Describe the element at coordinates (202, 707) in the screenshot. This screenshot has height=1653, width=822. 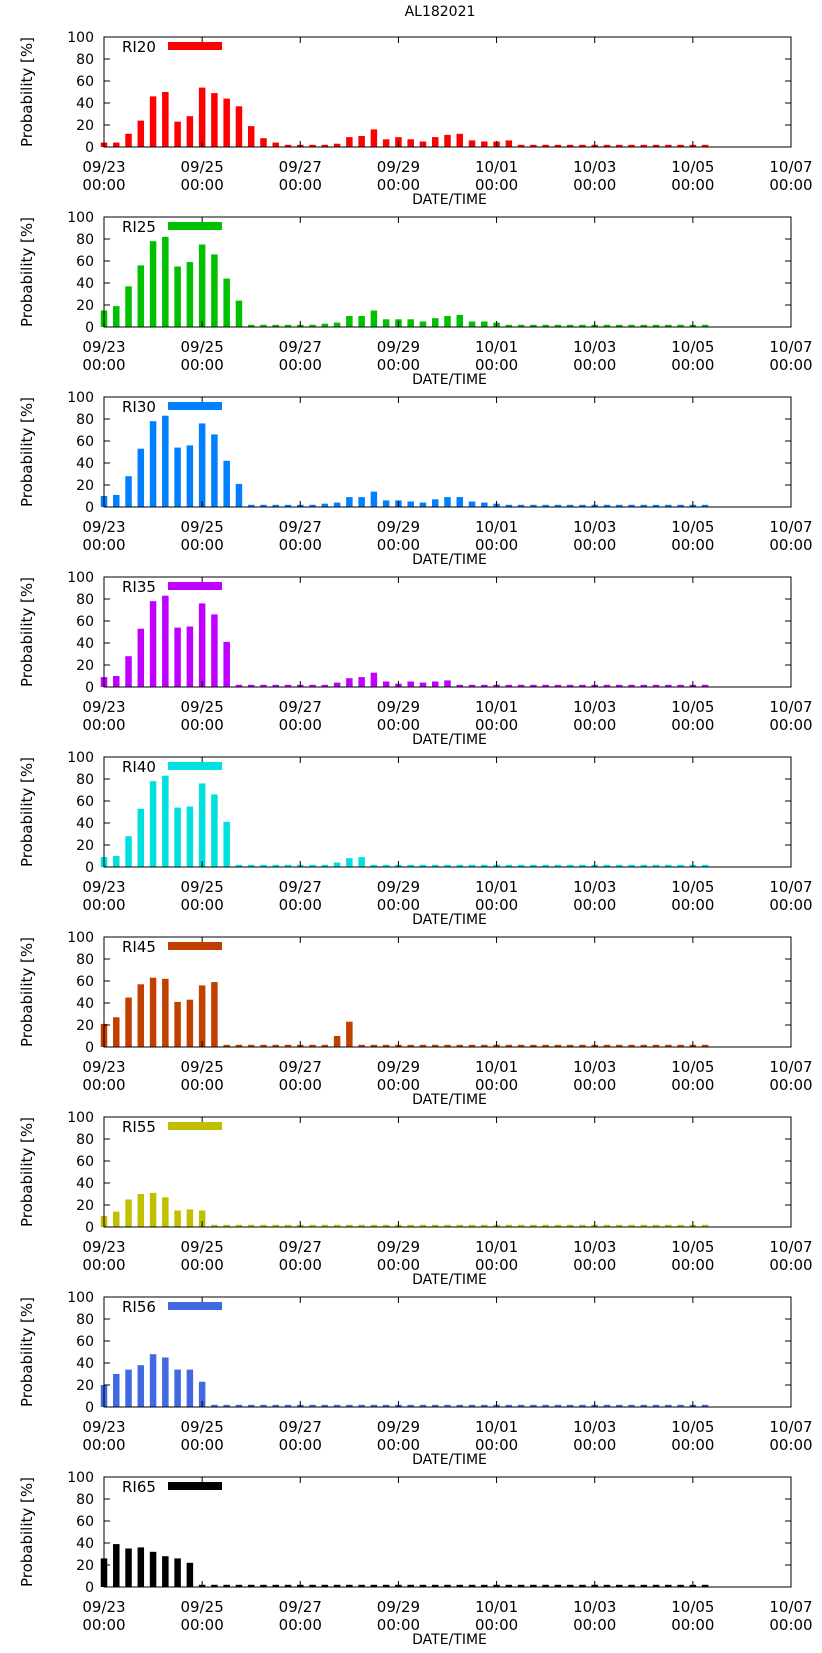
I see `x-tick-label-date: 09/25` at that location.